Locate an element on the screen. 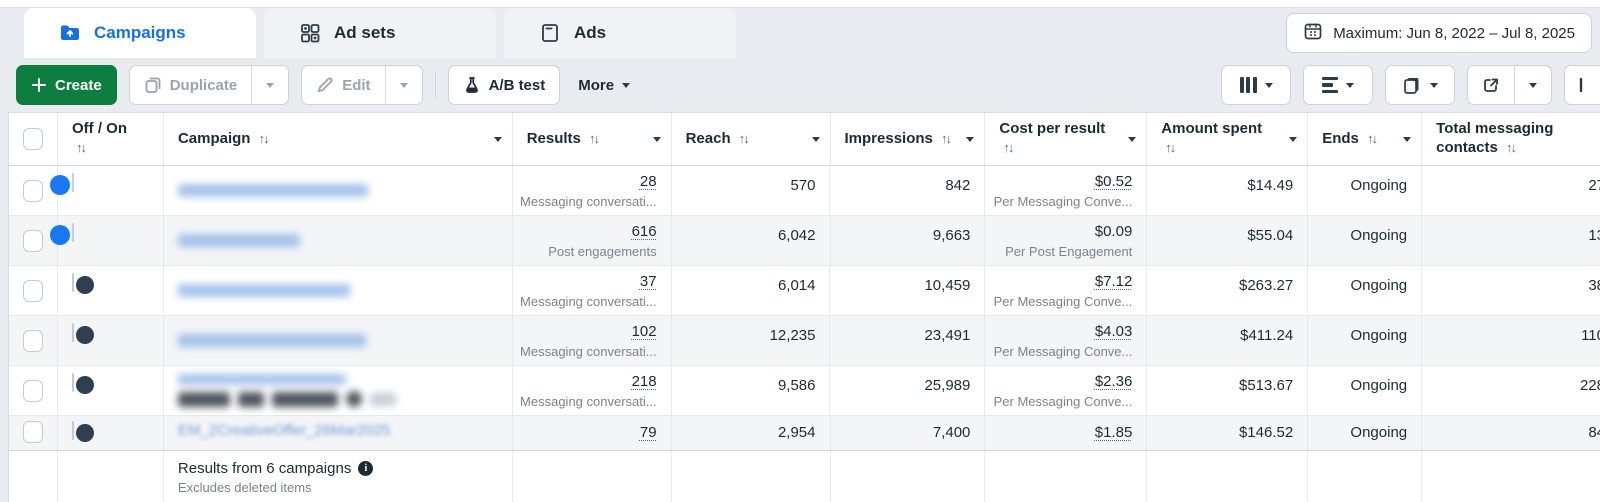 This screenshot has width=1600, height=502. more-button: More is located at coordinates (604, 85).